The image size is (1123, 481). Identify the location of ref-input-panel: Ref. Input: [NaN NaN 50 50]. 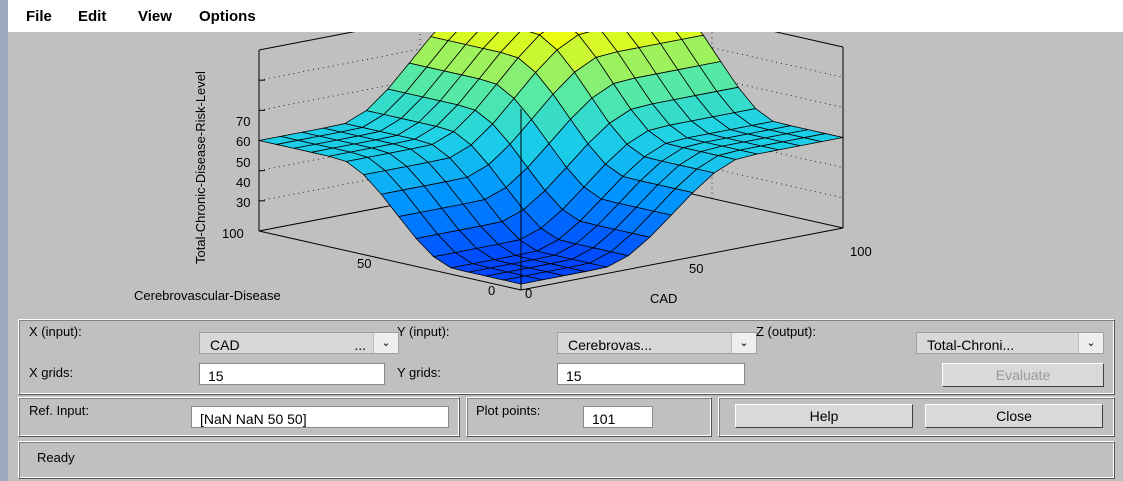
(239, 417).